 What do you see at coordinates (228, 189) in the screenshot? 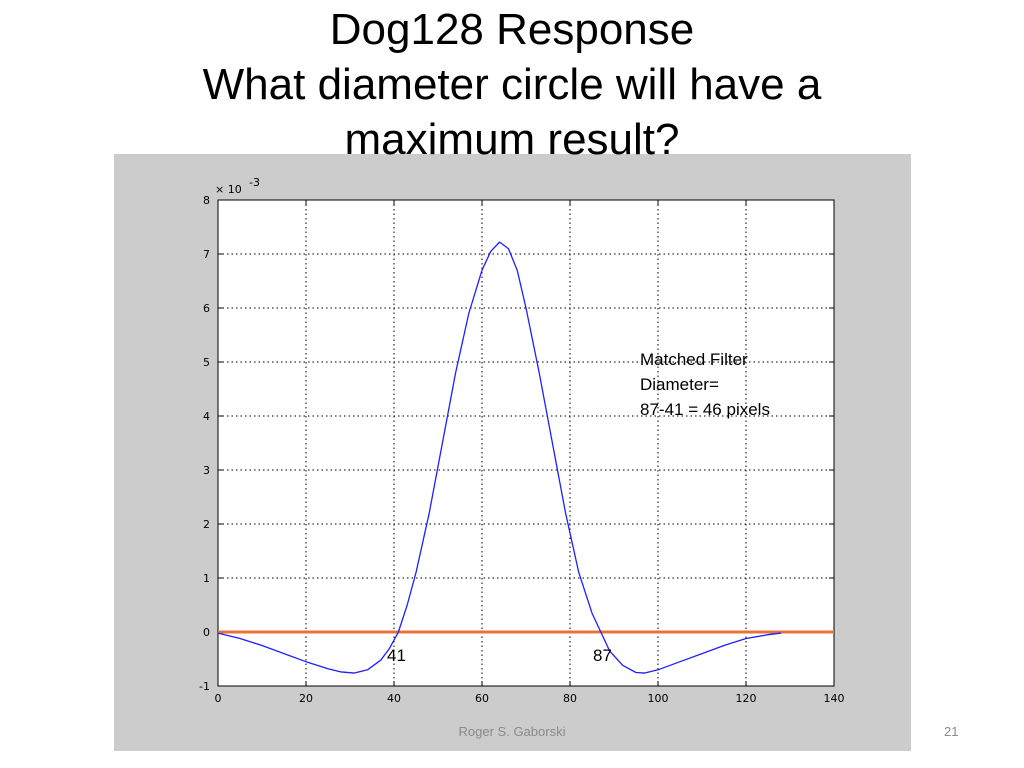
I see `y-multiplier-label: × 10` at bounding box center [228, 189].